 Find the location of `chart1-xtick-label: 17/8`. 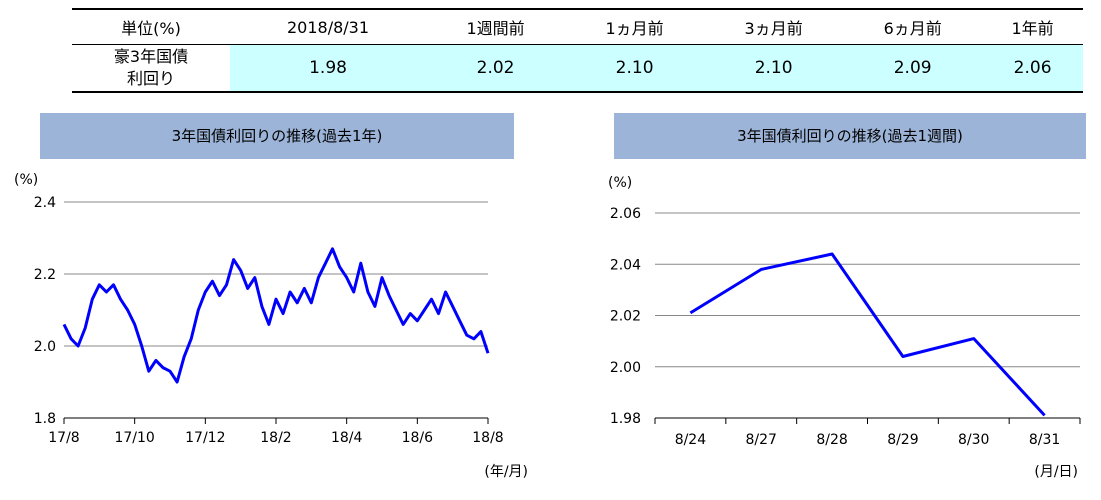

chart1-xtick-label: 17/8 is located at coordinates (63, 438).